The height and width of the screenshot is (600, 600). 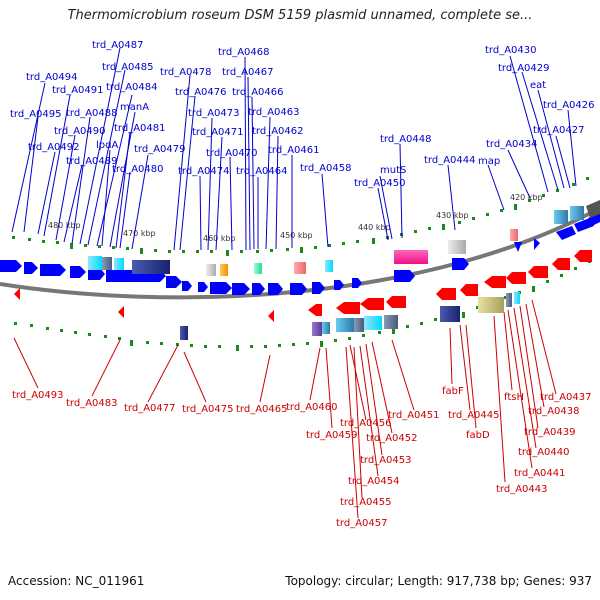 What do you see at coordinates (489, 161) in the screenshot?
I see `gene-label: map` at bounding box center [489, 161].